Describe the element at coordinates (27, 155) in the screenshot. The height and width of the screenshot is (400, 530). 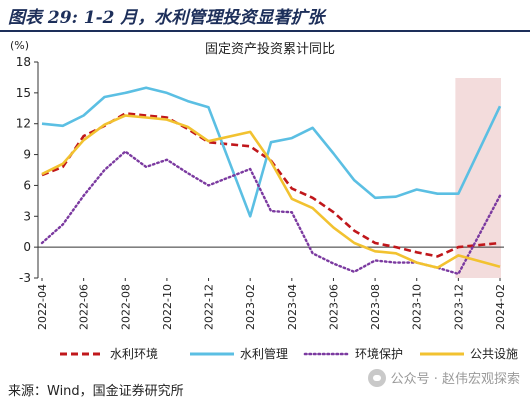
I see `y-tick-label: 9` at that location.